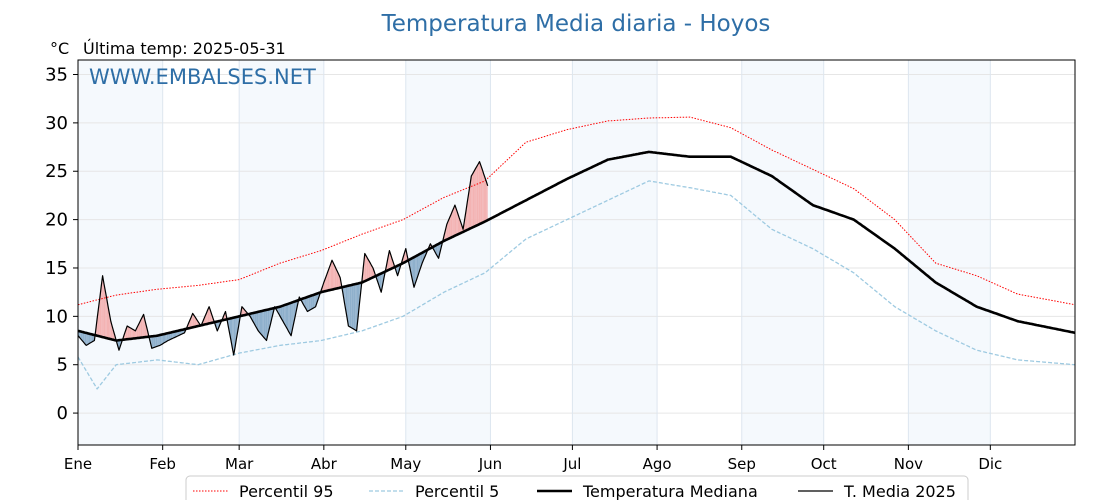 Image resolution: width=1120 pixels, height=500 pixels. Describe the element at coordinates (56, 268) in the screenshot. I see `y-tick-label: 15` at that location.